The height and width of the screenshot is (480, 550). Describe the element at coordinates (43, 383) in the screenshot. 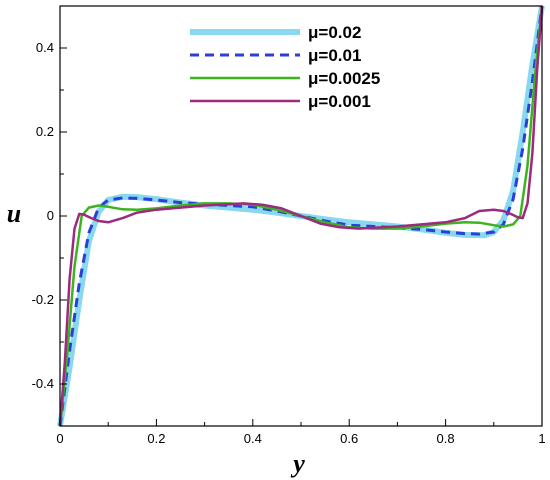

I see `y-tick-label: -0.4` at that location.